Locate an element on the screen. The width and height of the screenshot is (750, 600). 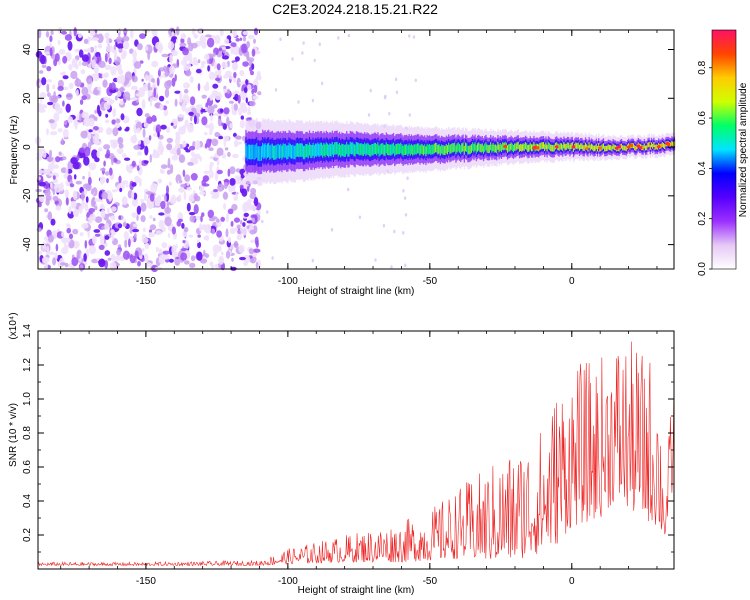
snr-y-label: SNR (10 * v/v) is located at coordinates (13, 435).